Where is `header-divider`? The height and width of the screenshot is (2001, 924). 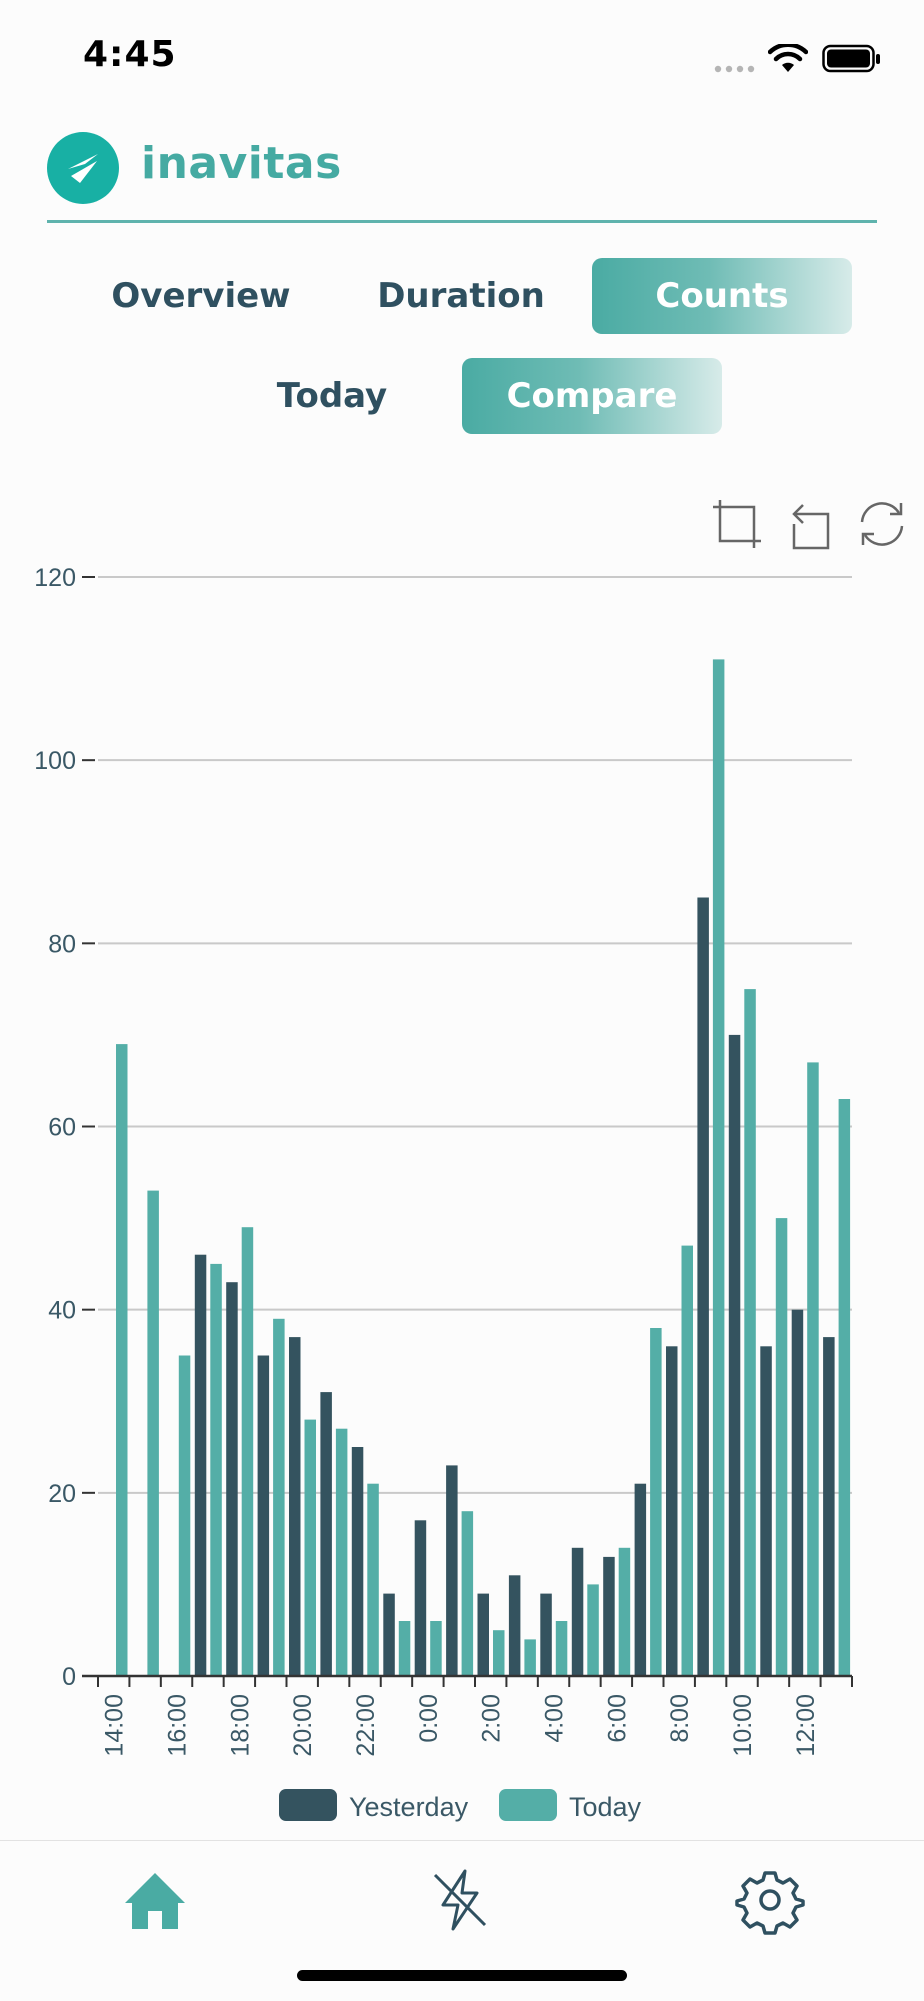
header-divider is located at coordinates (462, 221).